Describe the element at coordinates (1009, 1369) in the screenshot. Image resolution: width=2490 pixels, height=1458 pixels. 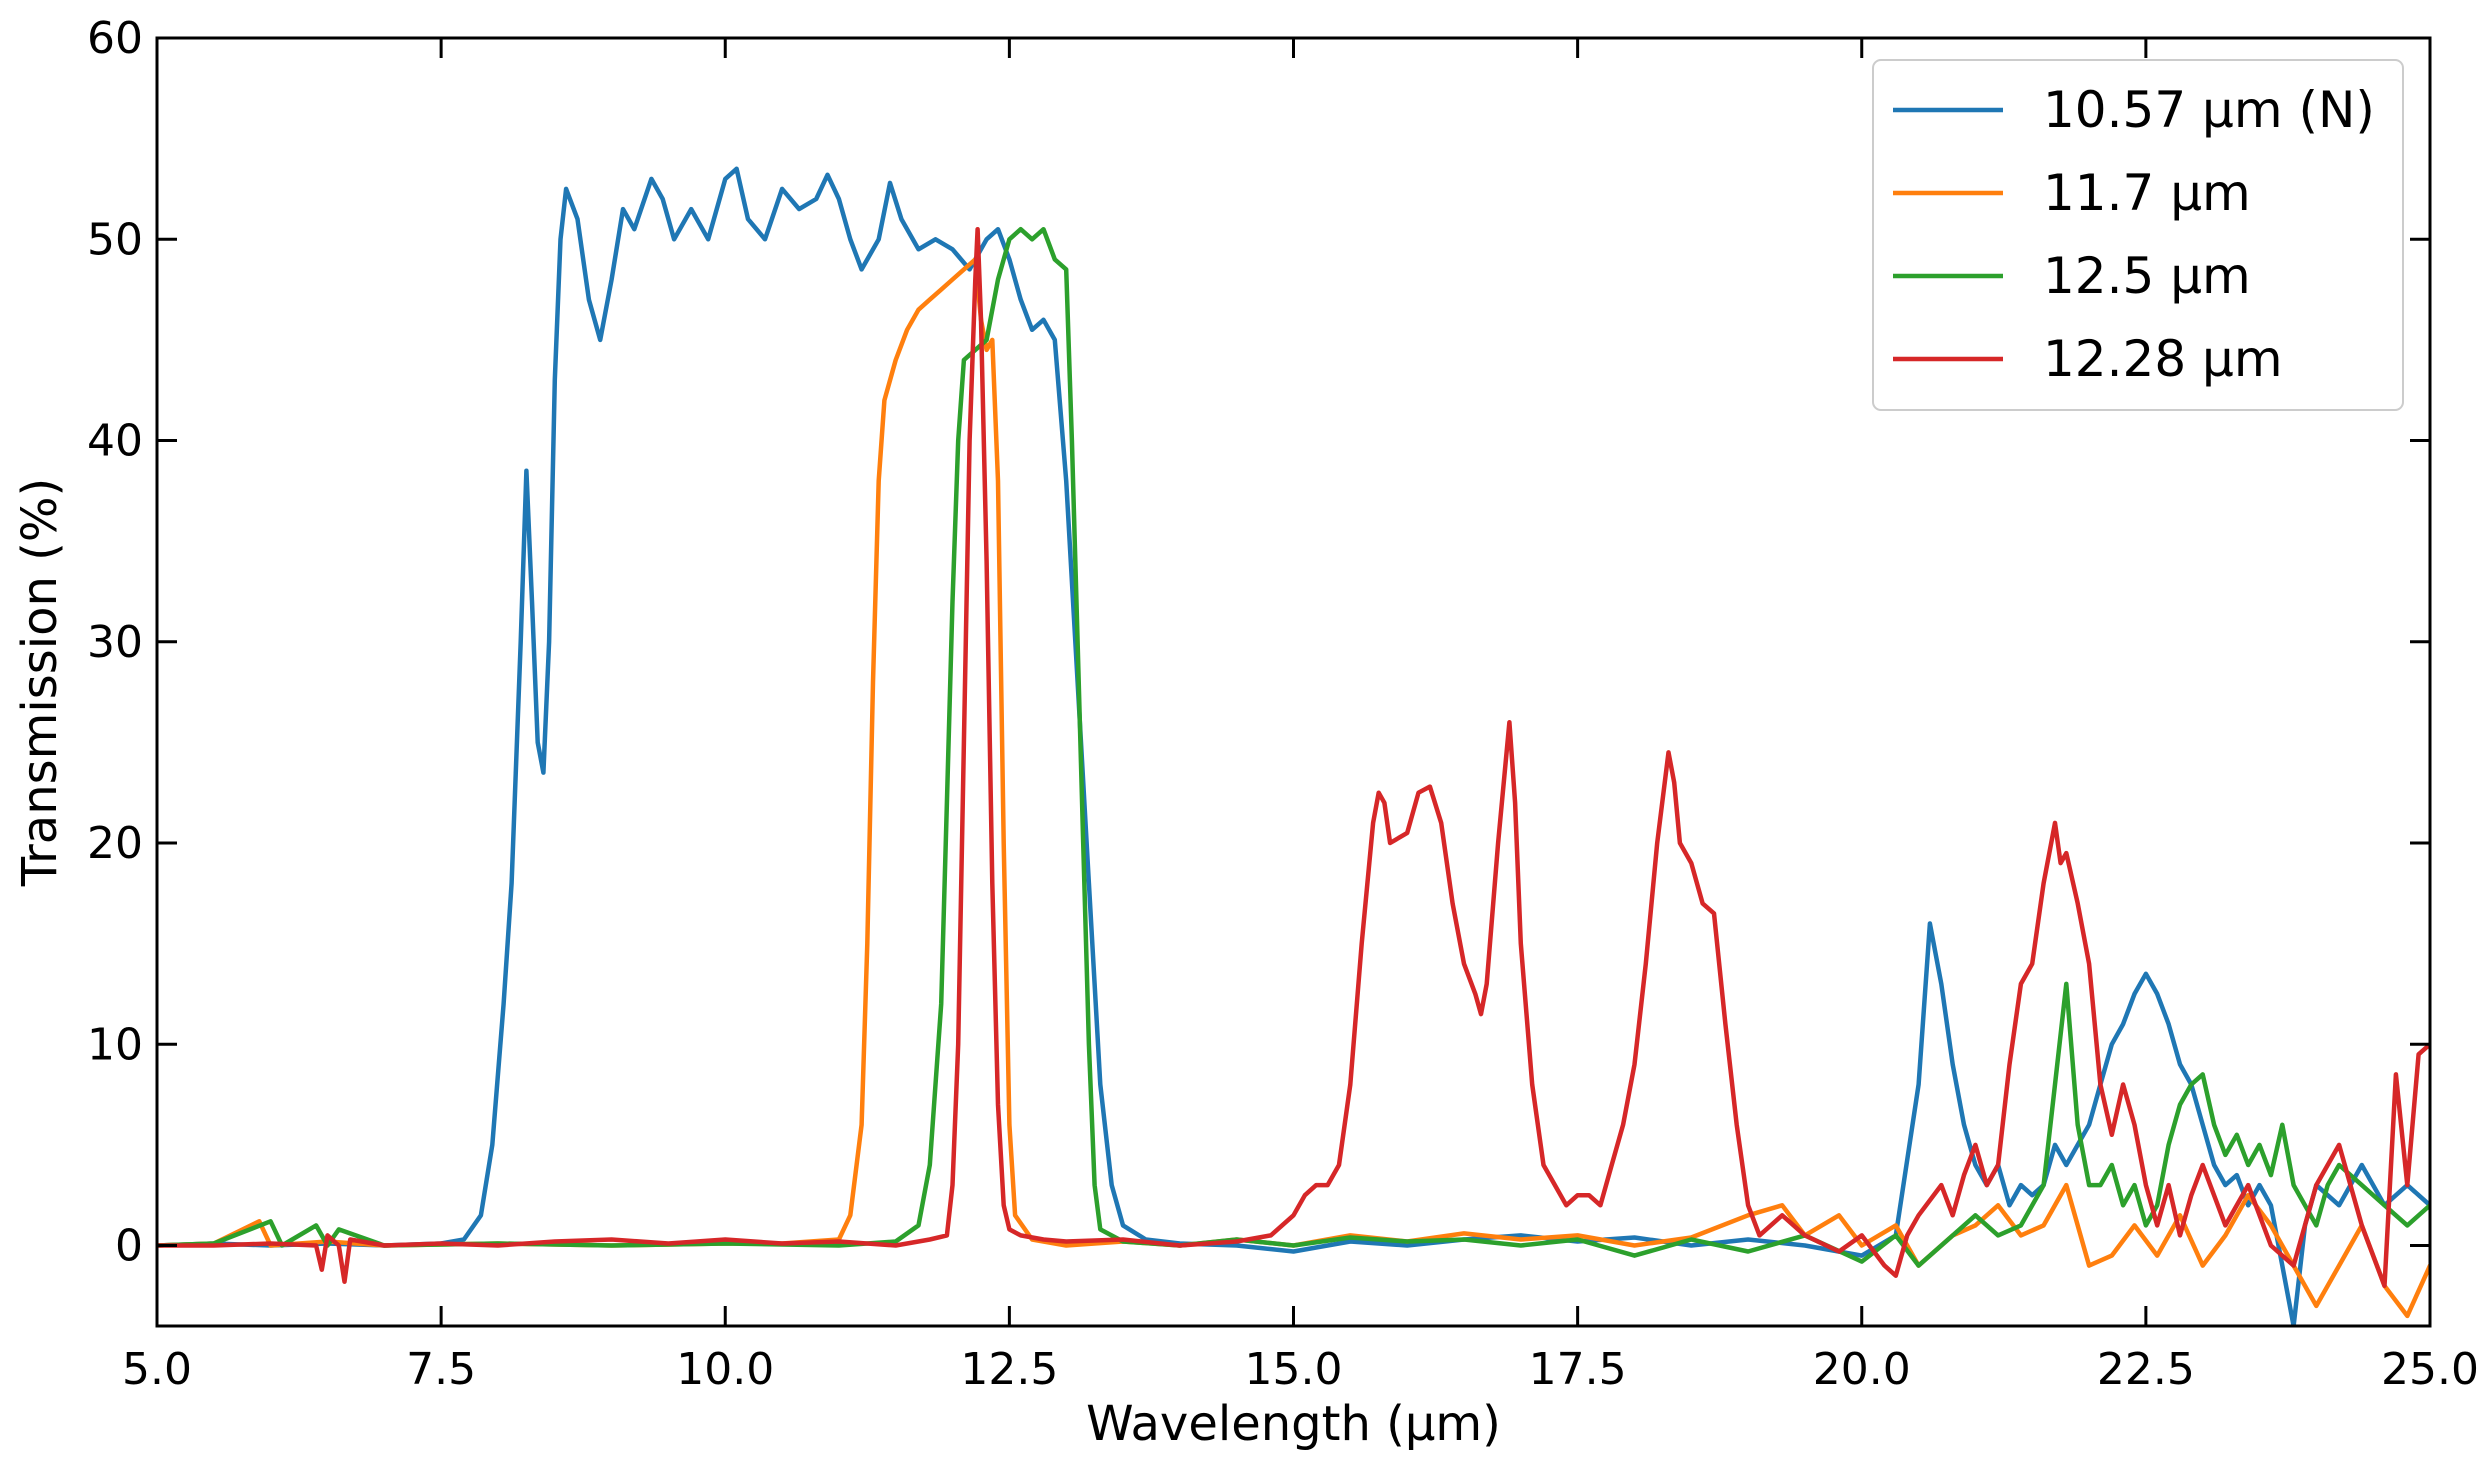
I see `x-tick-label: 12.5` at that location.